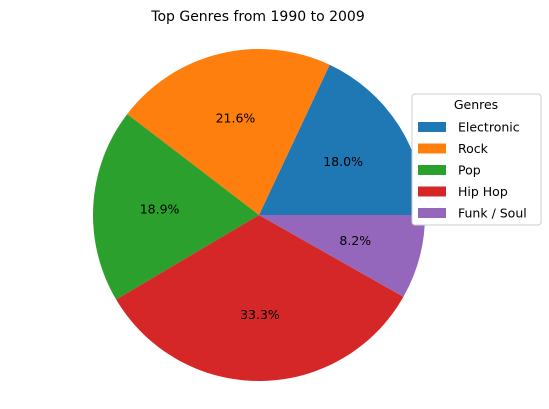  I want to click on pie-percent-label: 21.6%, so click(236, 118).